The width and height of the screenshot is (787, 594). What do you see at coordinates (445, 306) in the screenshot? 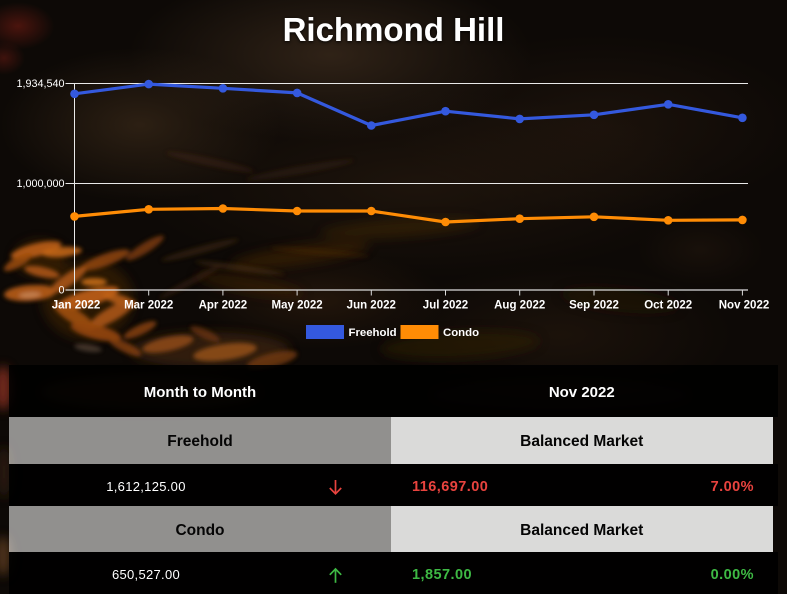
I see `svg-text: Jul 2022` at bounding box center [445, 306].